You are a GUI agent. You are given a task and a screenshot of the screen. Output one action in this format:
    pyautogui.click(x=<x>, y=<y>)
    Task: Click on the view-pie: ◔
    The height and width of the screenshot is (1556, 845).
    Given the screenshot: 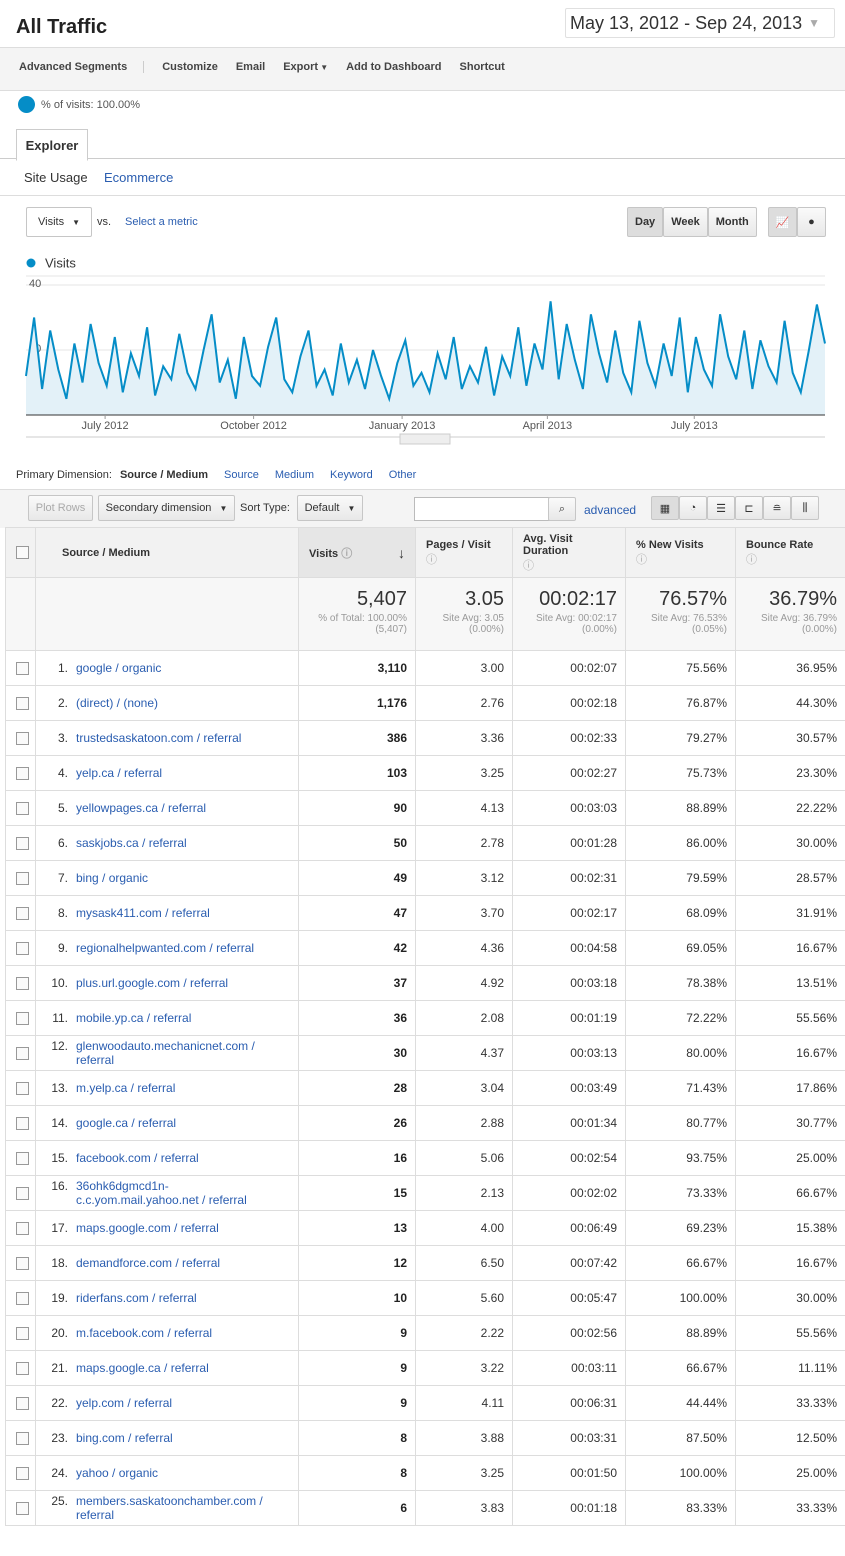 What is the action you would take?
    pyautogui.click(x=693, y=508)
    